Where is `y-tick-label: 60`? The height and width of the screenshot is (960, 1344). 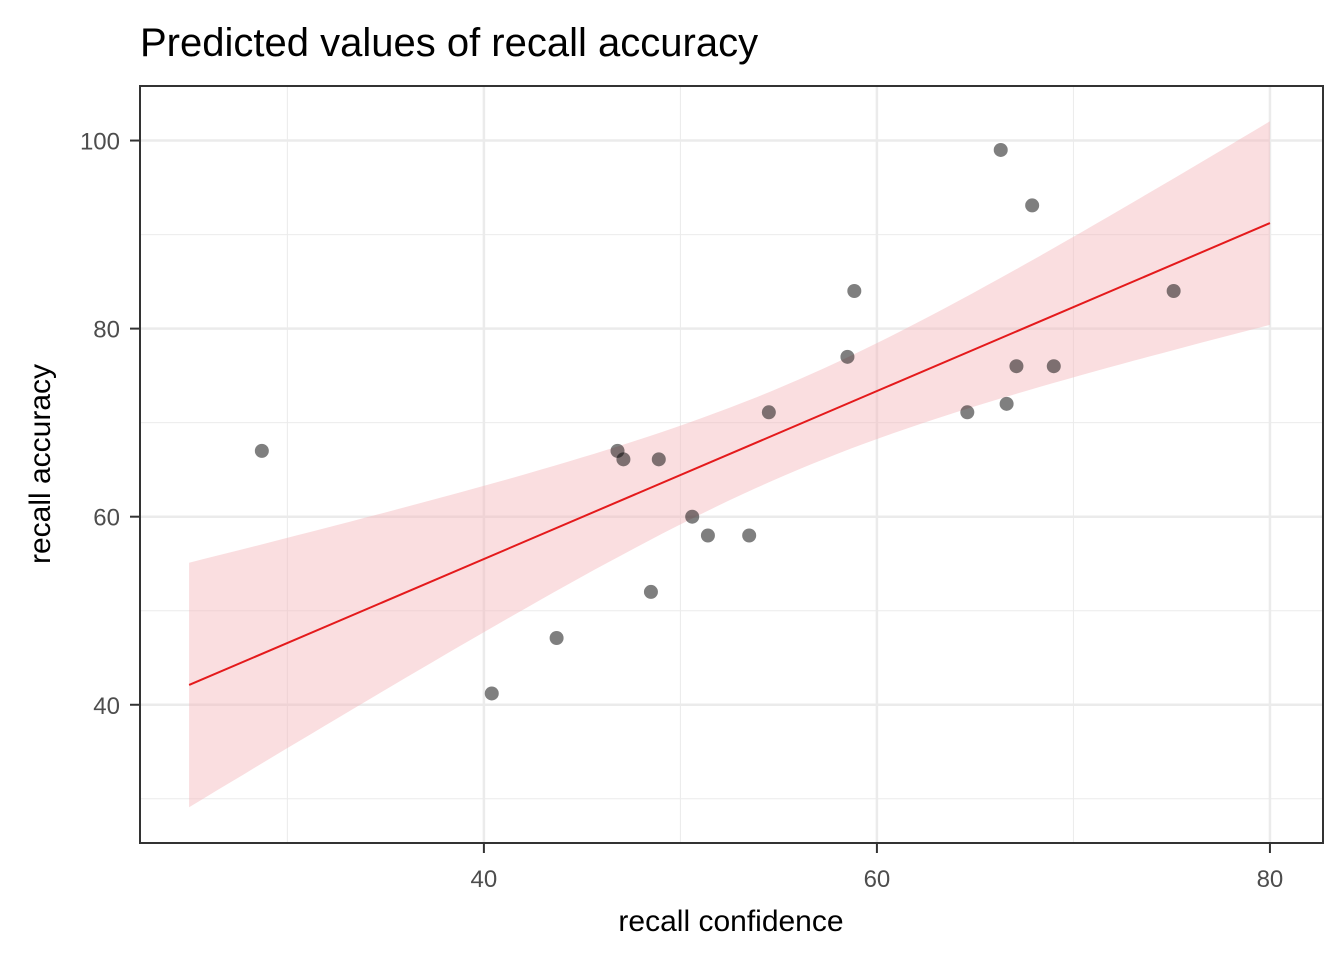
y-tick-label: 60 is located at coordinates (106, 518).